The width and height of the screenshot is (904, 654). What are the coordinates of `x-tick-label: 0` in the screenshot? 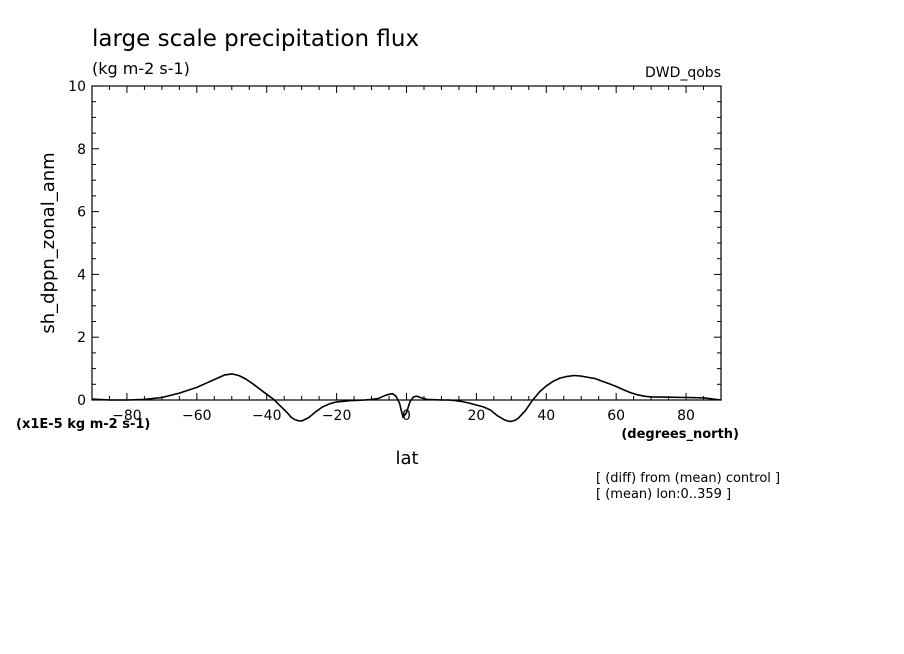 It's located at (406, 416).